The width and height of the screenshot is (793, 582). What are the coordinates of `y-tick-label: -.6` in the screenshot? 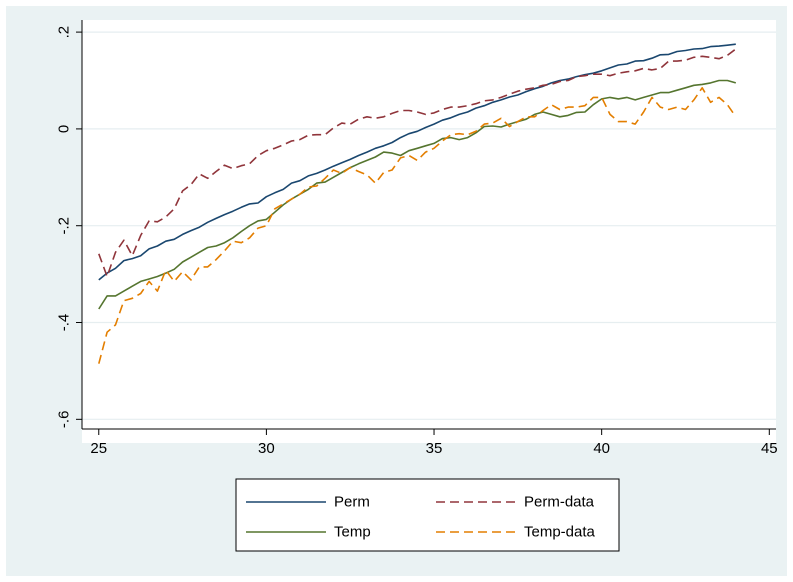 It's located at (64, 420).